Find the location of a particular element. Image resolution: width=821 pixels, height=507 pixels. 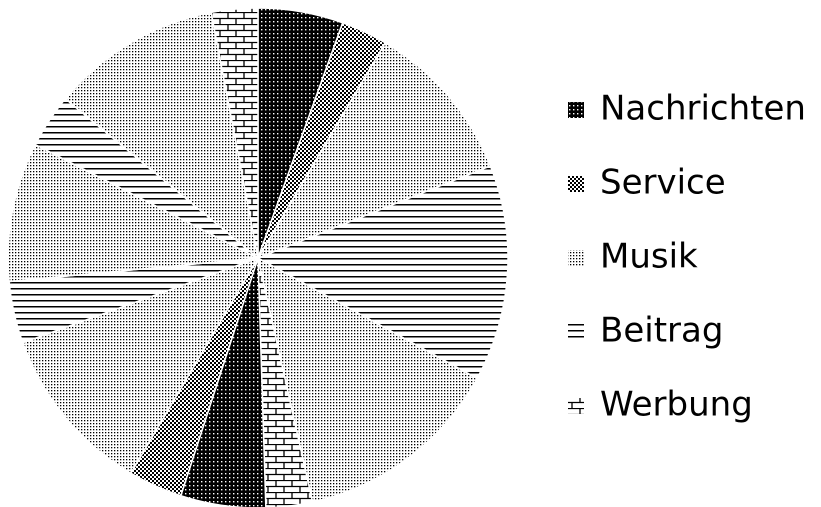

legend-label: Beitrag is located at coordinates (661, 331).